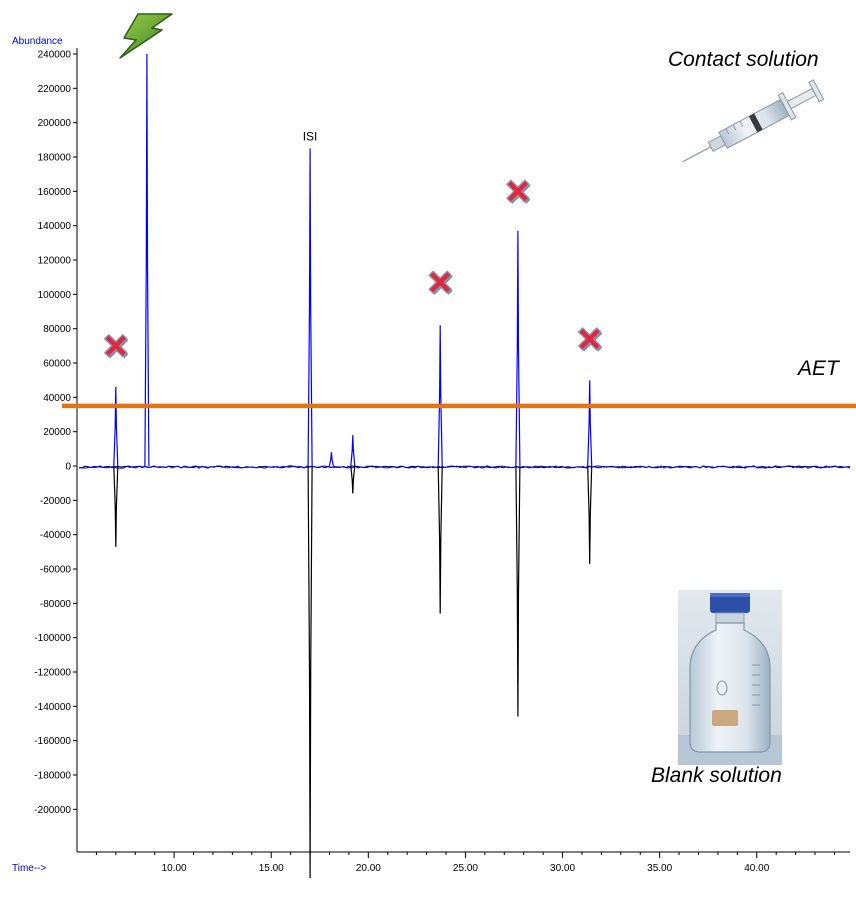 The width and height of the screenshot is (856, 900). I want to click on y-tick-label: 220000, so click(55, 89).